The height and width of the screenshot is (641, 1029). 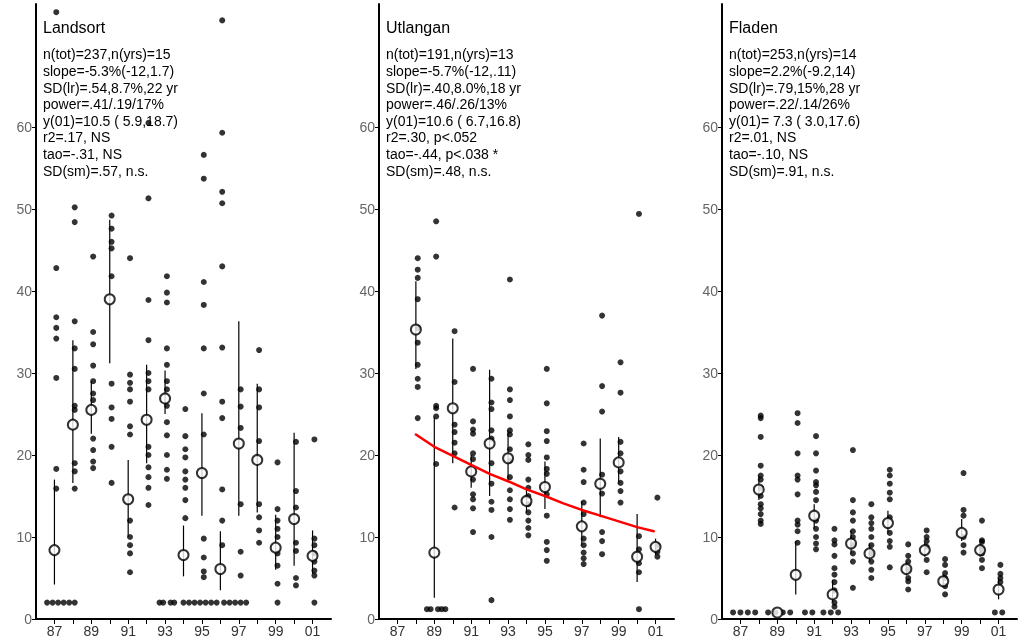 I want to click on annotation: tao=-.44, p<.038 *, so click(x=442, y=153).